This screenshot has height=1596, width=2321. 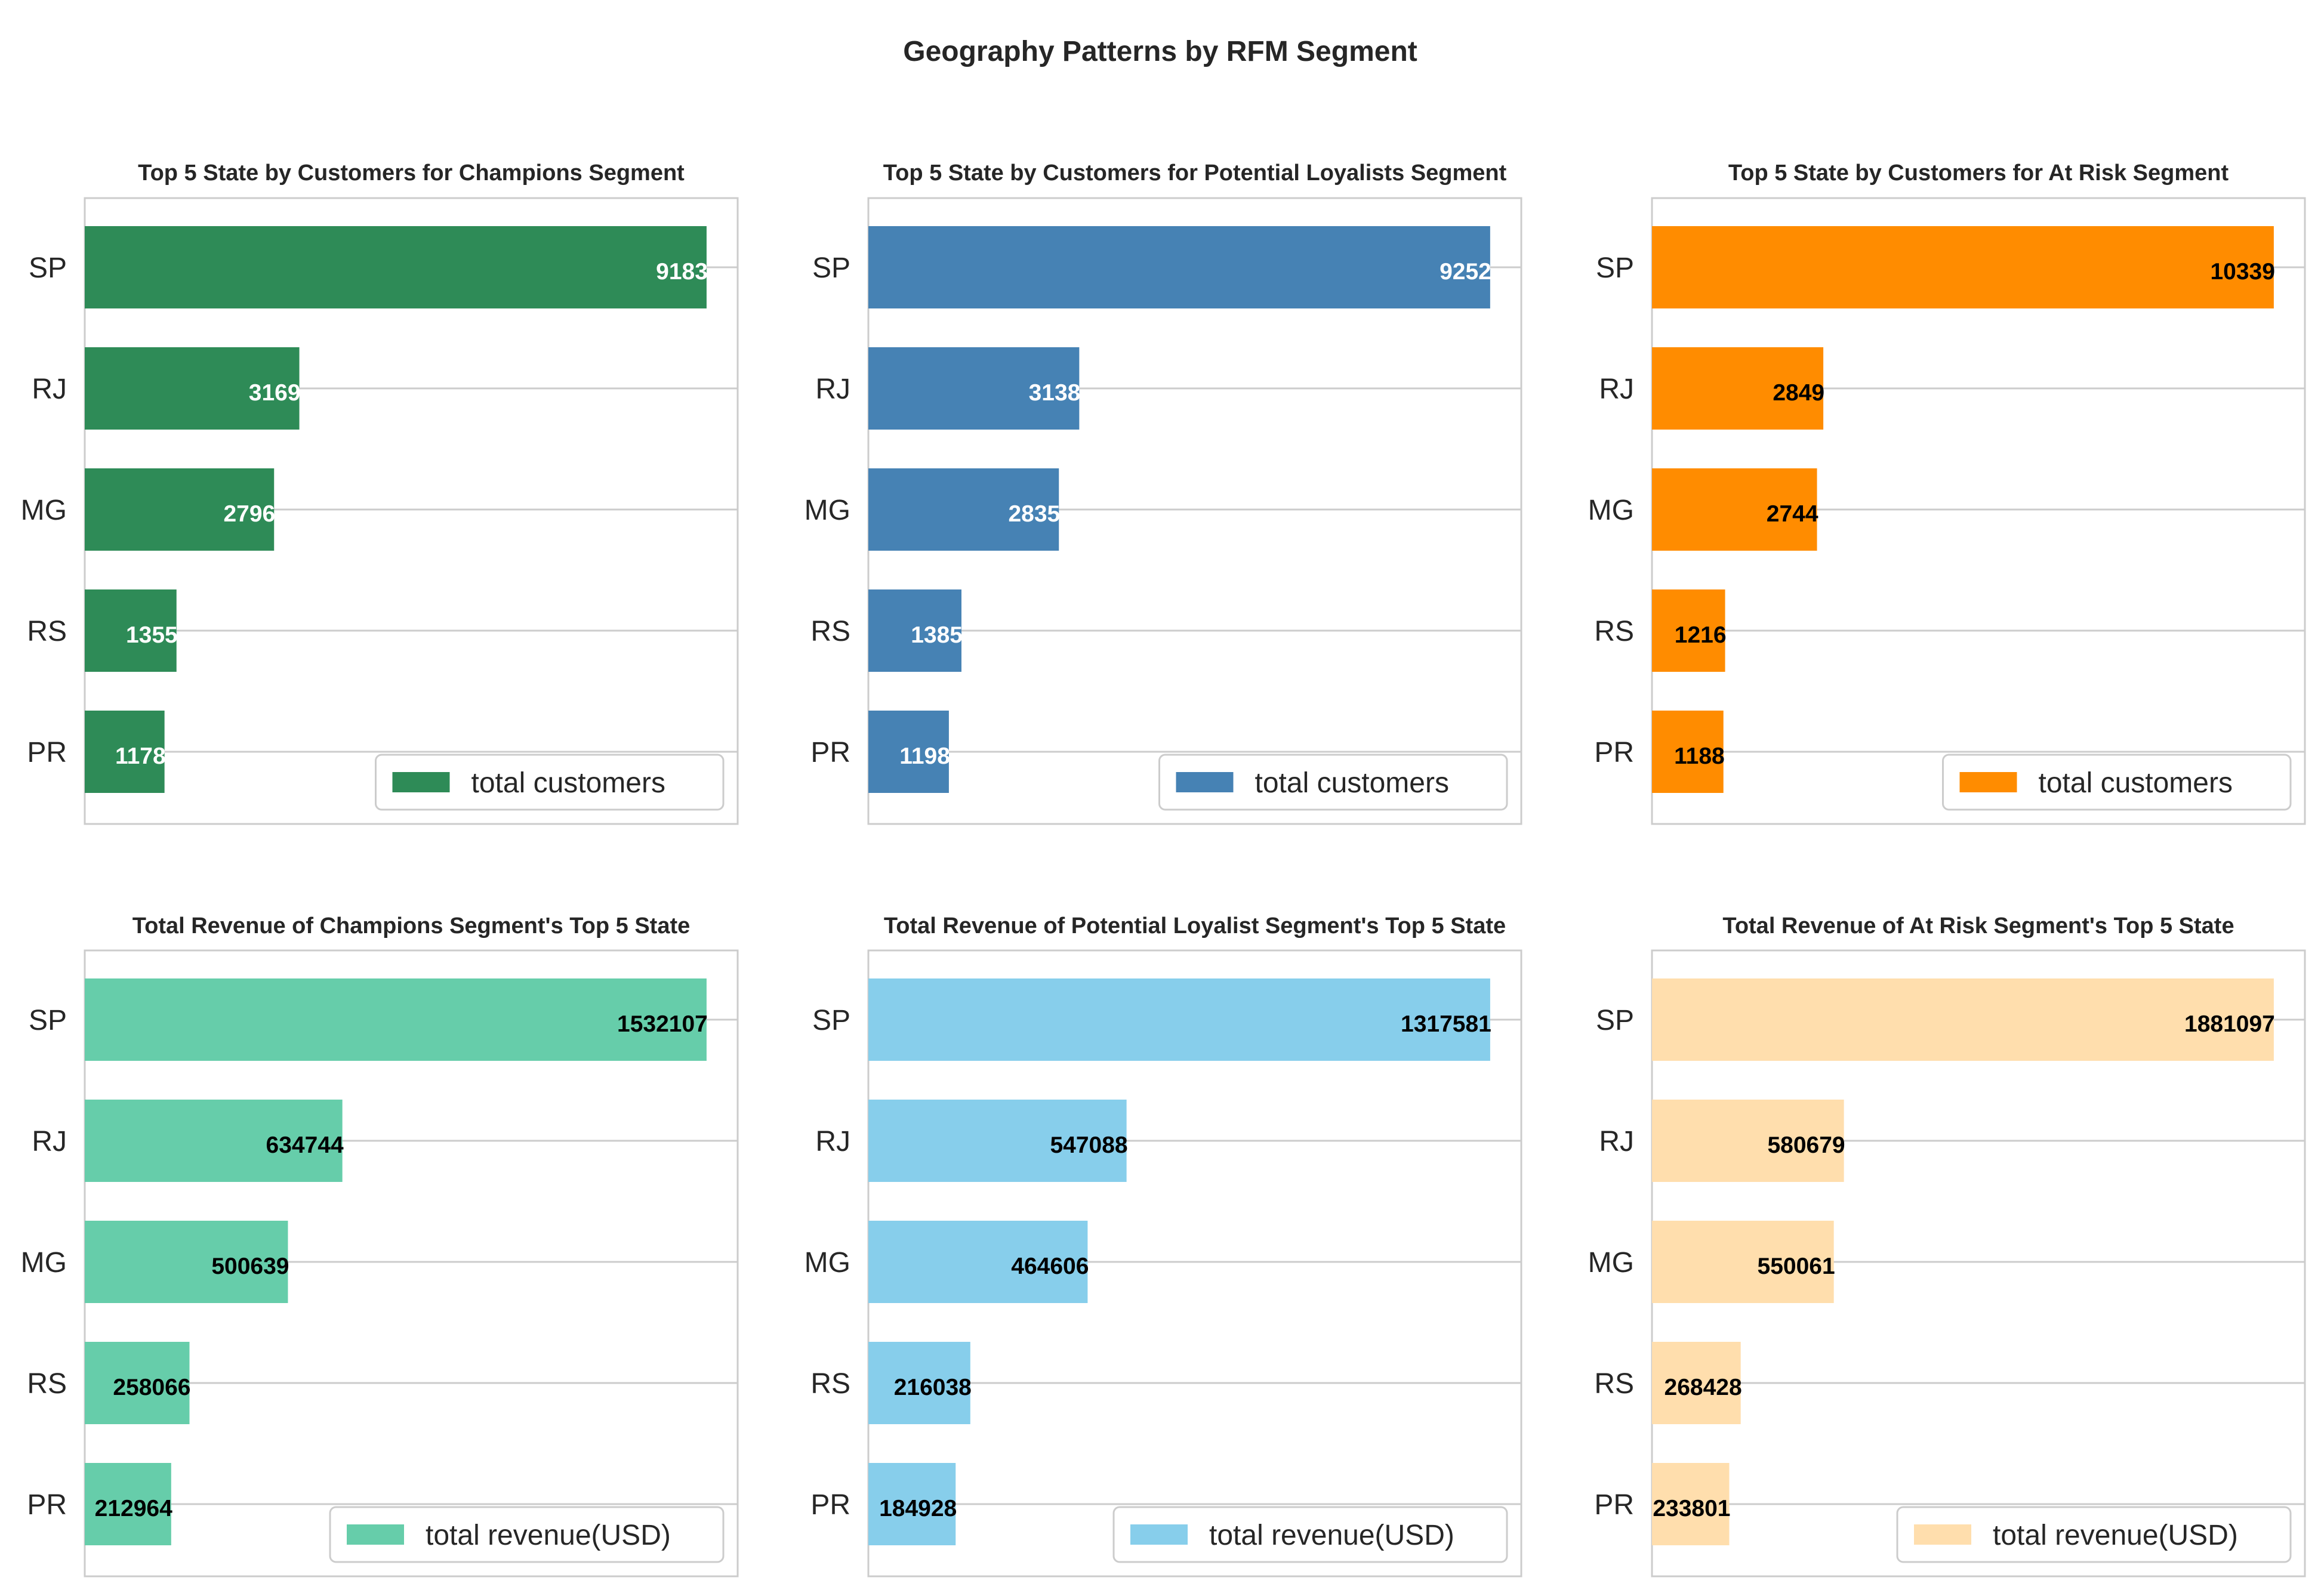 What do you see at coordinates (1050, 1267) in the screenshot?
I see `data-label: 464606` at bounding box center [1050, 1267].